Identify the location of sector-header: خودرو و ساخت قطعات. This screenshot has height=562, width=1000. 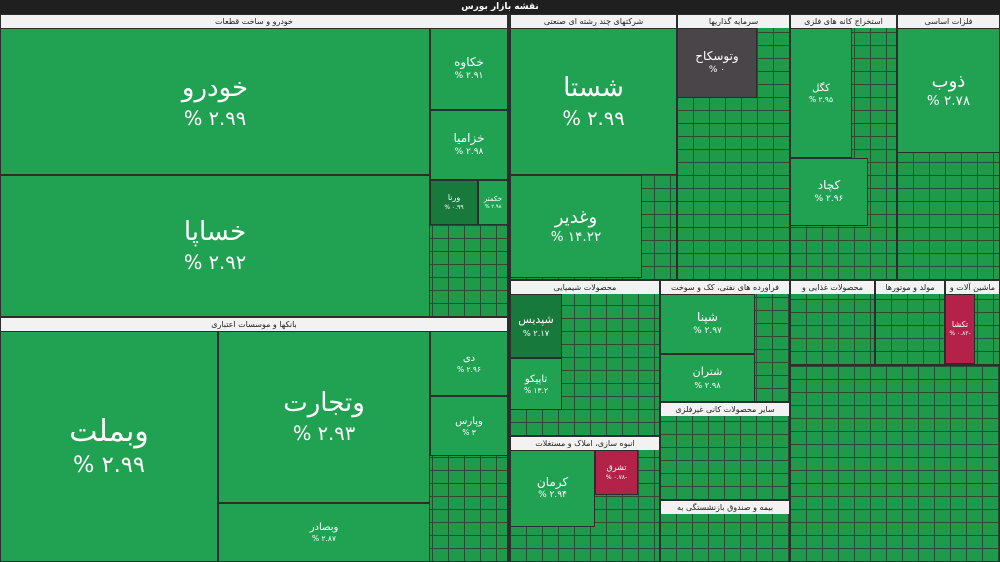
(254, 21).